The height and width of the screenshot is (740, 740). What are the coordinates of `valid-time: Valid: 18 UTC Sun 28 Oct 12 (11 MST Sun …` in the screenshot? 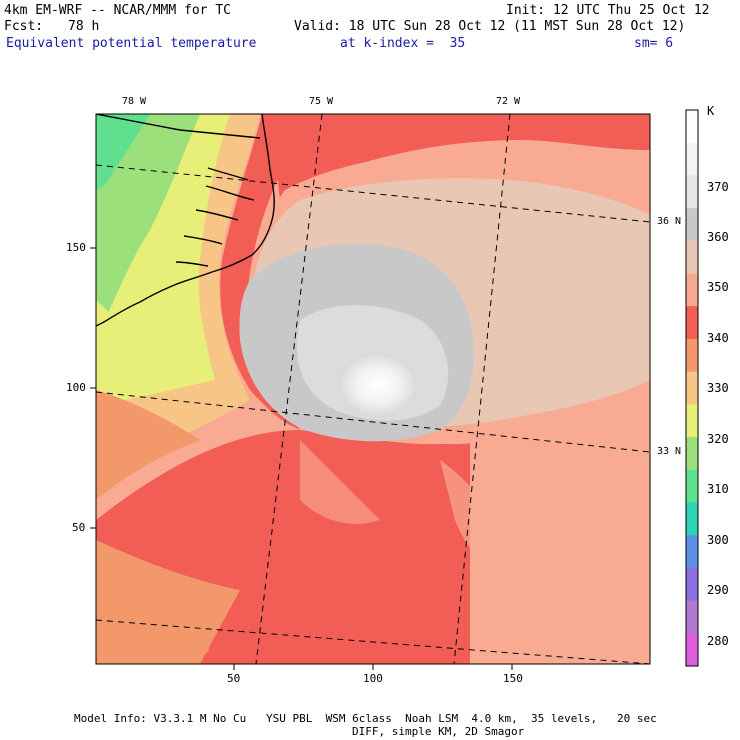 It's located at (490, 26).